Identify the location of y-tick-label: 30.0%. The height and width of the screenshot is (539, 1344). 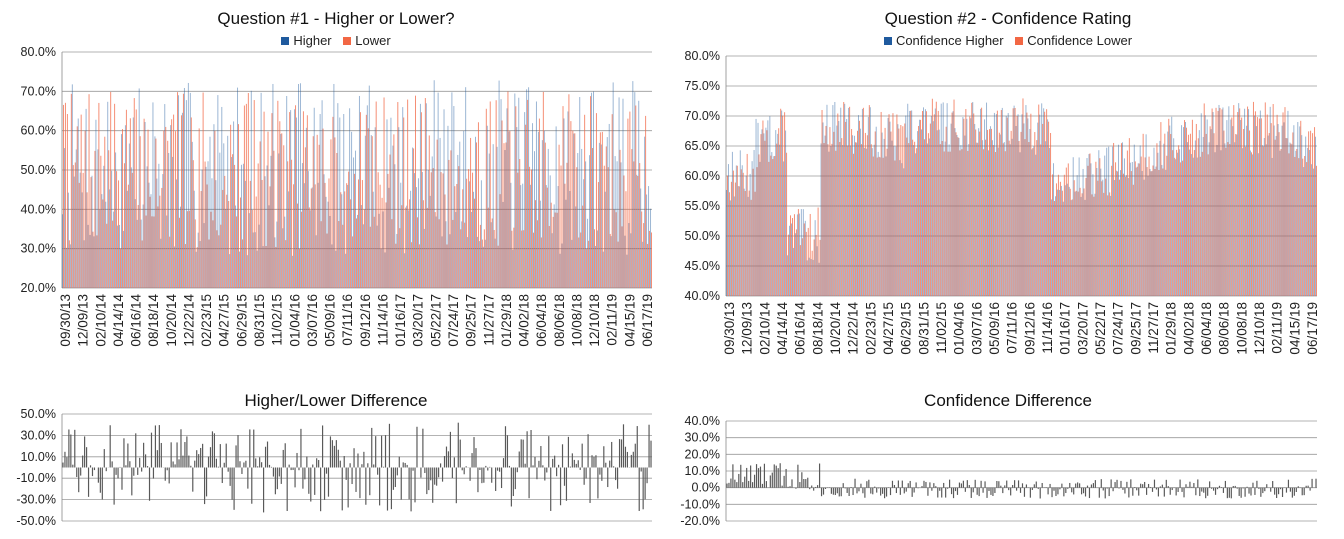
(702, 438).